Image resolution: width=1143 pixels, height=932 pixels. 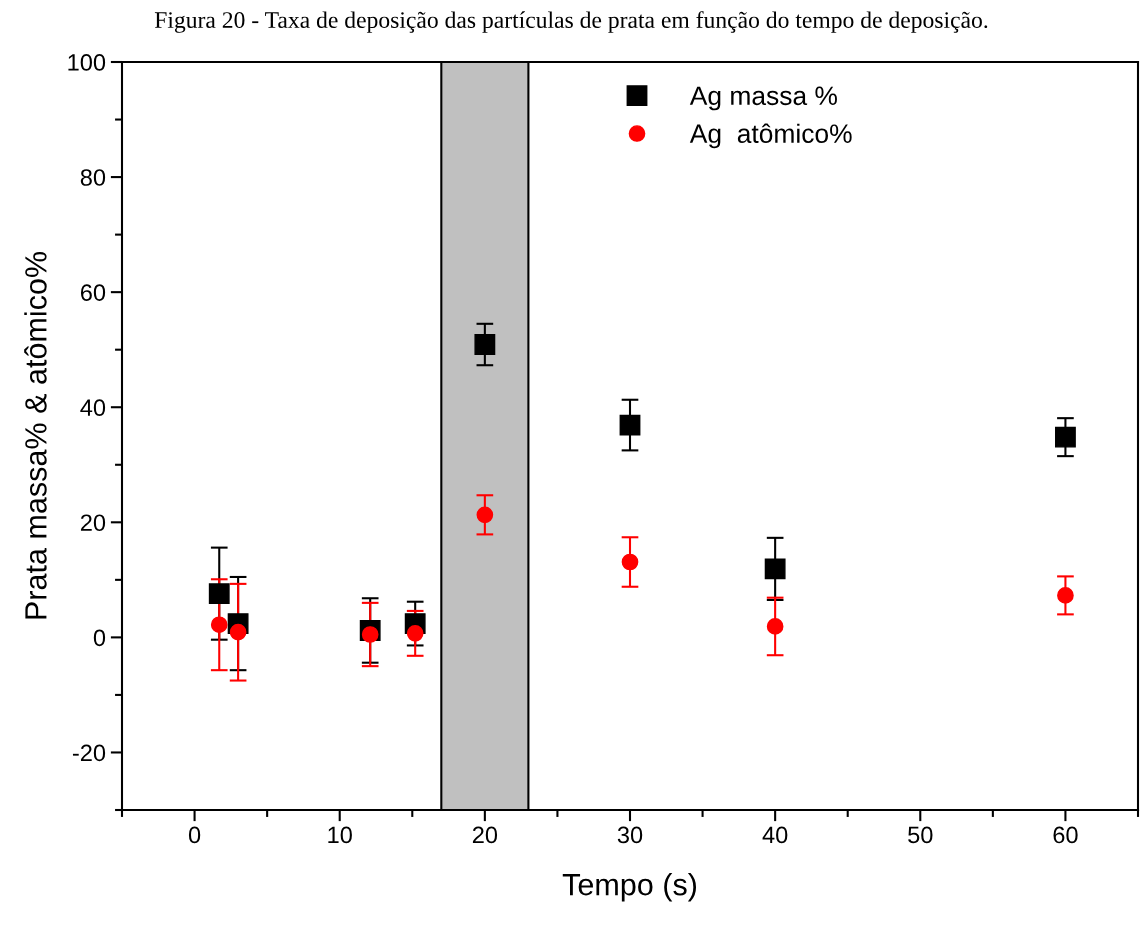 I want to click on x-tick-label: 30, so click(x=630, y=835).